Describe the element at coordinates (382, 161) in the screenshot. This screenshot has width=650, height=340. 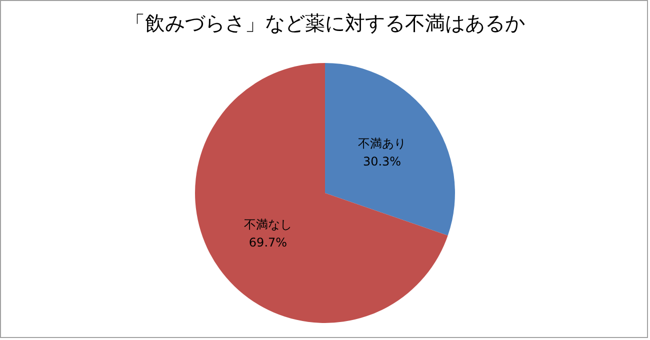
I see `data-label: 30.3%` at that location.